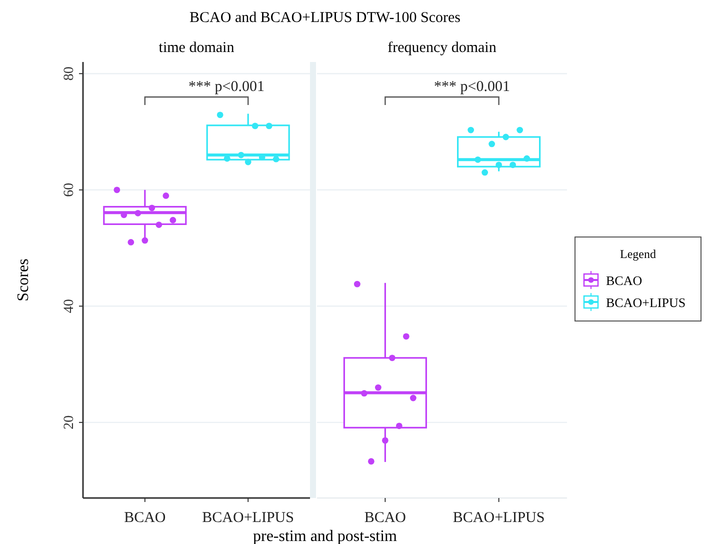 This screenshot has width=707, height=544. What do you see at coordinates (69, 73) in the screenshot?
I see `y-tick-label: 80` at bounding box center [69, 73].